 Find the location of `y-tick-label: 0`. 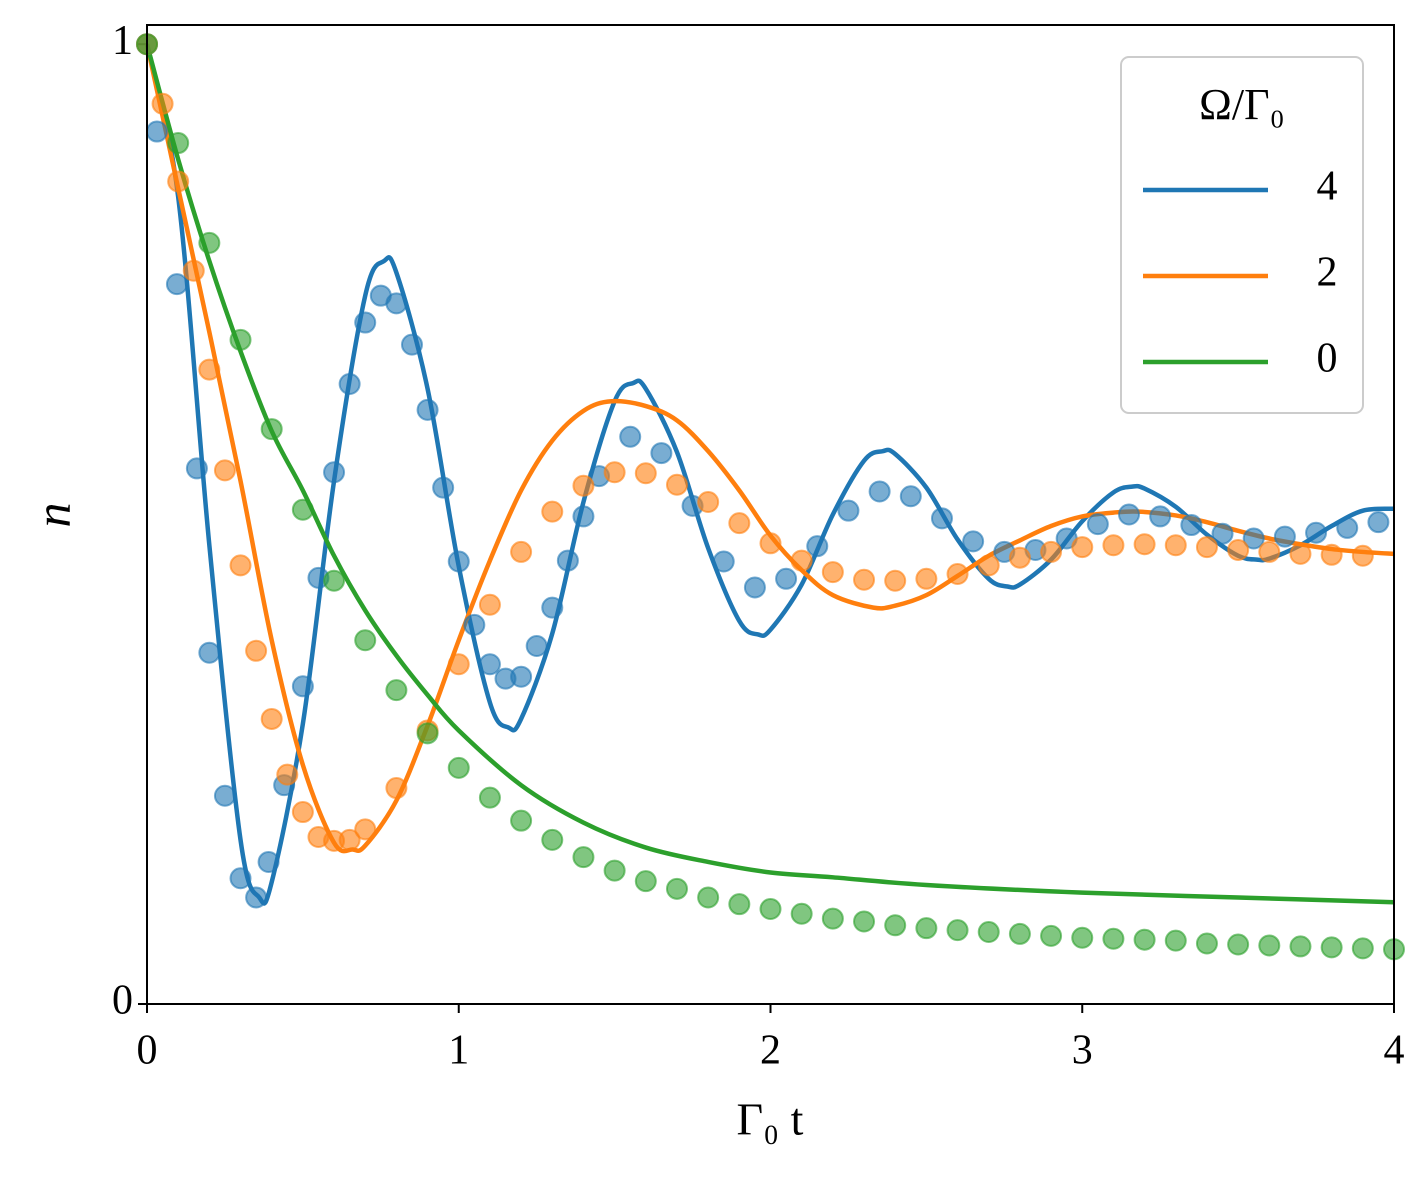

y-tick-label: 0 is located at coordinates (122, 1001).